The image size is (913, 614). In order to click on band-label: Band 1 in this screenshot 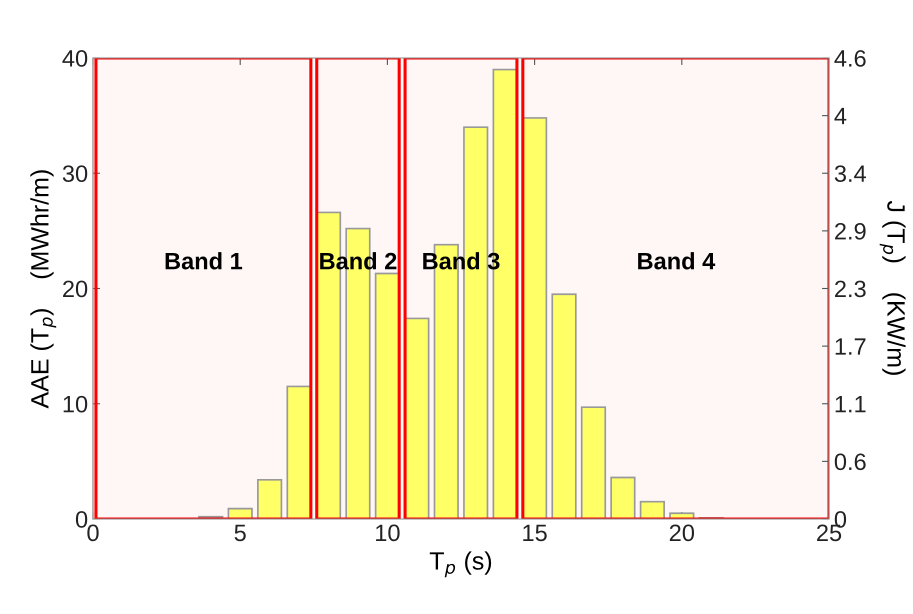, I will do `click(204, 261)`.